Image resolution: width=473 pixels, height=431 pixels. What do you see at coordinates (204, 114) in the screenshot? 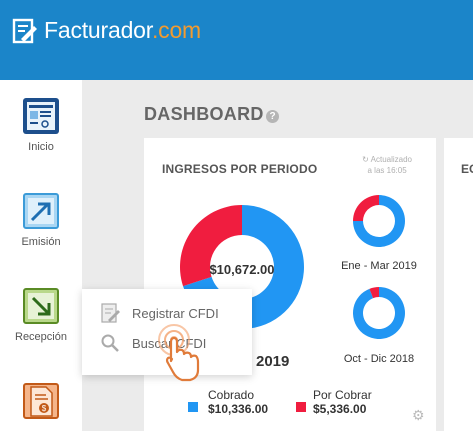
I see `page-title: DASHBOARD` at bounding box center [204, 114].